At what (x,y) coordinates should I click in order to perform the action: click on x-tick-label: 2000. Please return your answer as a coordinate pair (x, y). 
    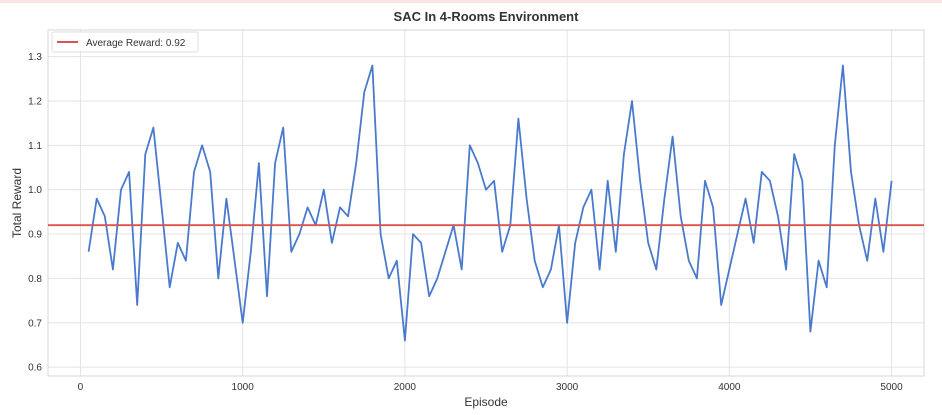
    Looking at the image, I should click on (405, 387).